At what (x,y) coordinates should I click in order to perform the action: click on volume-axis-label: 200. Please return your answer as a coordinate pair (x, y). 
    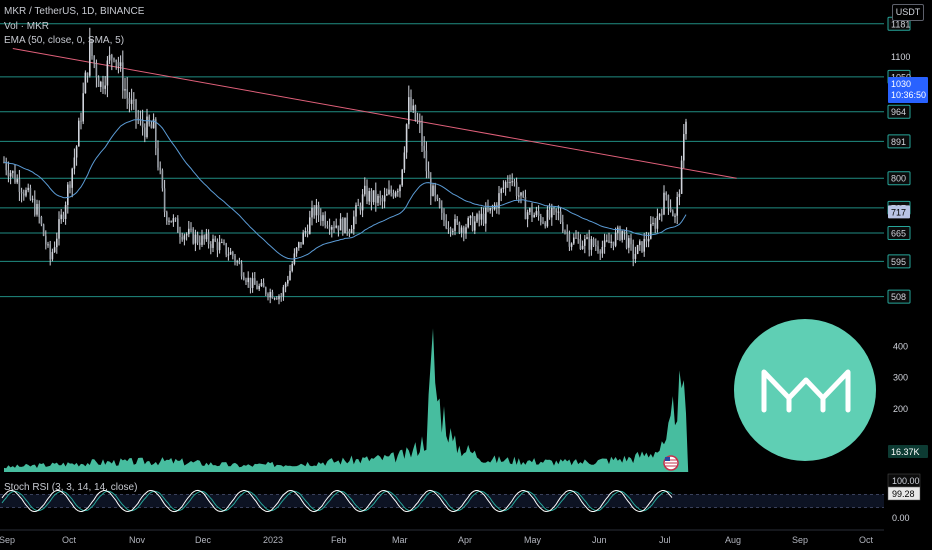
    Looking at the image, I should click on (900, 409).